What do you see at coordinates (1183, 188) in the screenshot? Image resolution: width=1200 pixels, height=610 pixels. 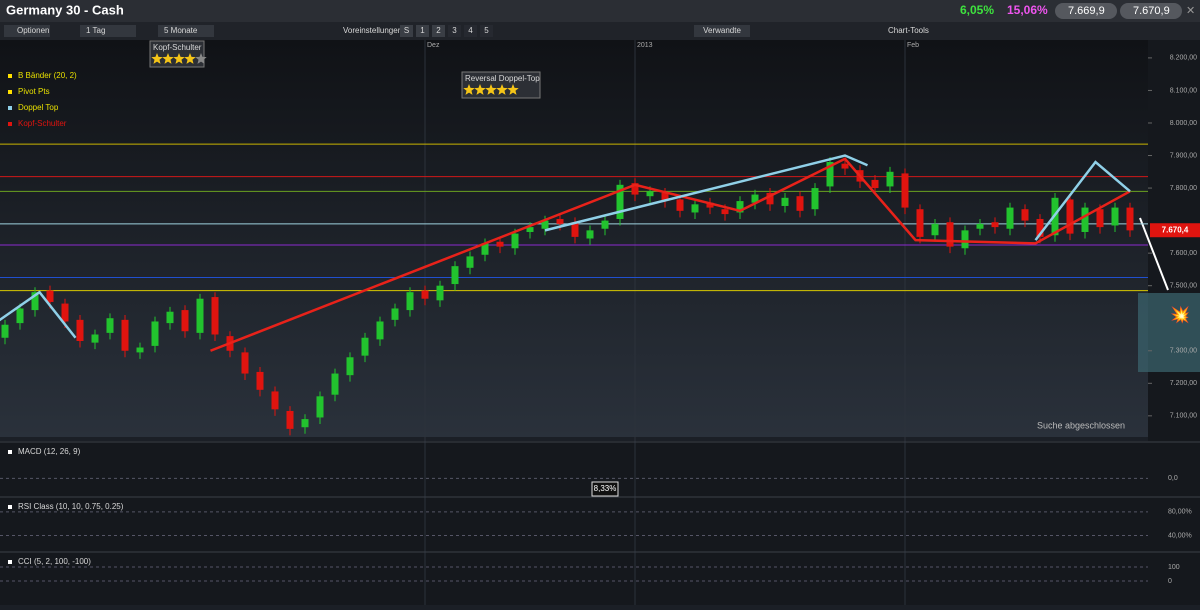 I see `y-tick-label: 7.800,00` at bounding box center [1183, 188].